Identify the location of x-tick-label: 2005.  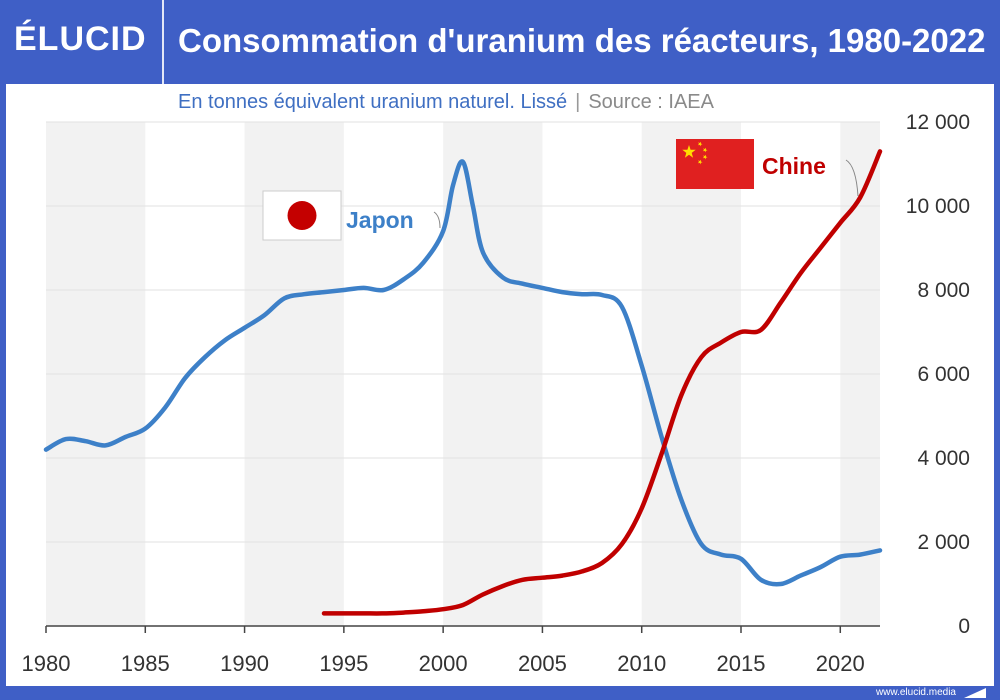
(542, 663).